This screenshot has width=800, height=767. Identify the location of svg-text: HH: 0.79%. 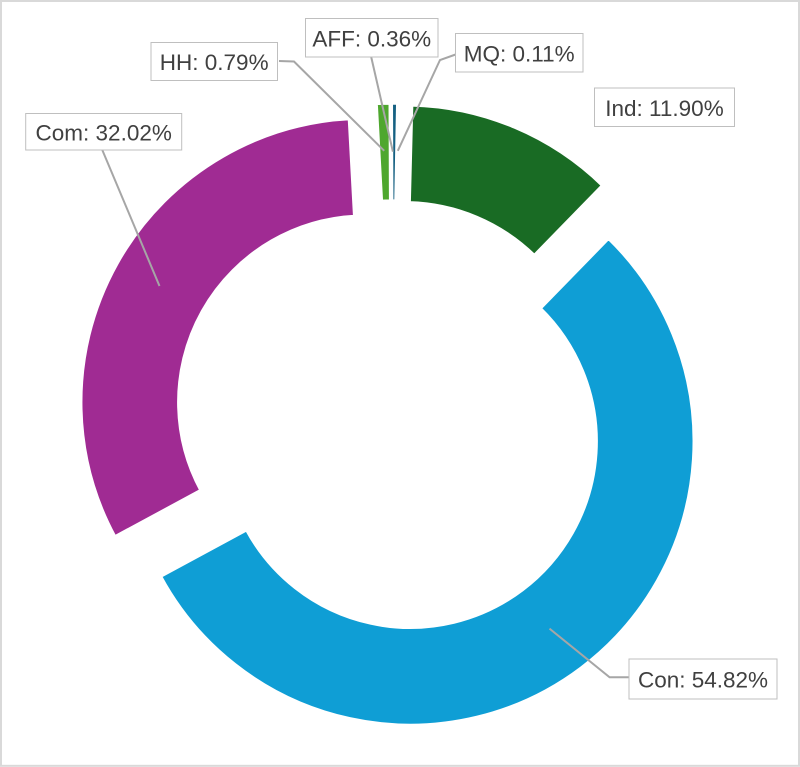
(214, 62).